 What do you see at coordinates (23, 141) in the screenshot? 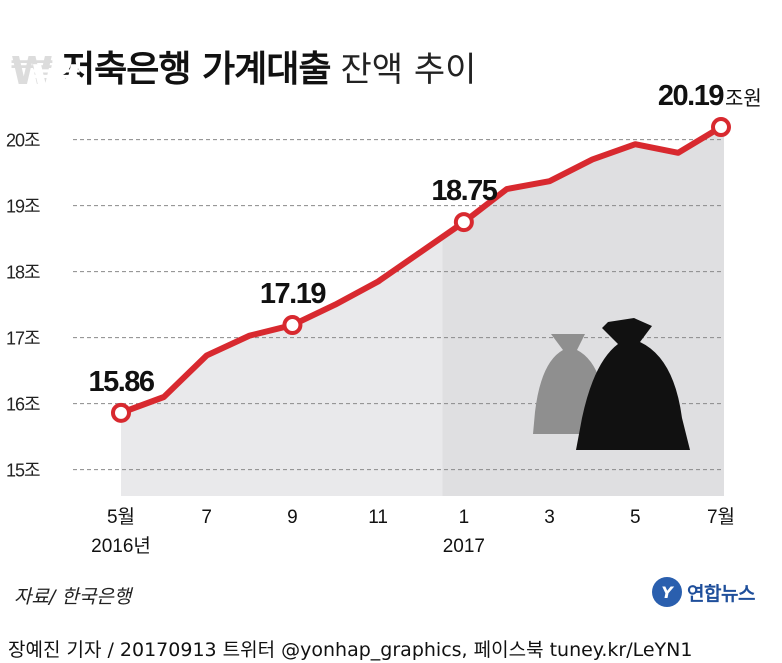
I see `y-tick-label: 20조` at bounding box center [23, 141].